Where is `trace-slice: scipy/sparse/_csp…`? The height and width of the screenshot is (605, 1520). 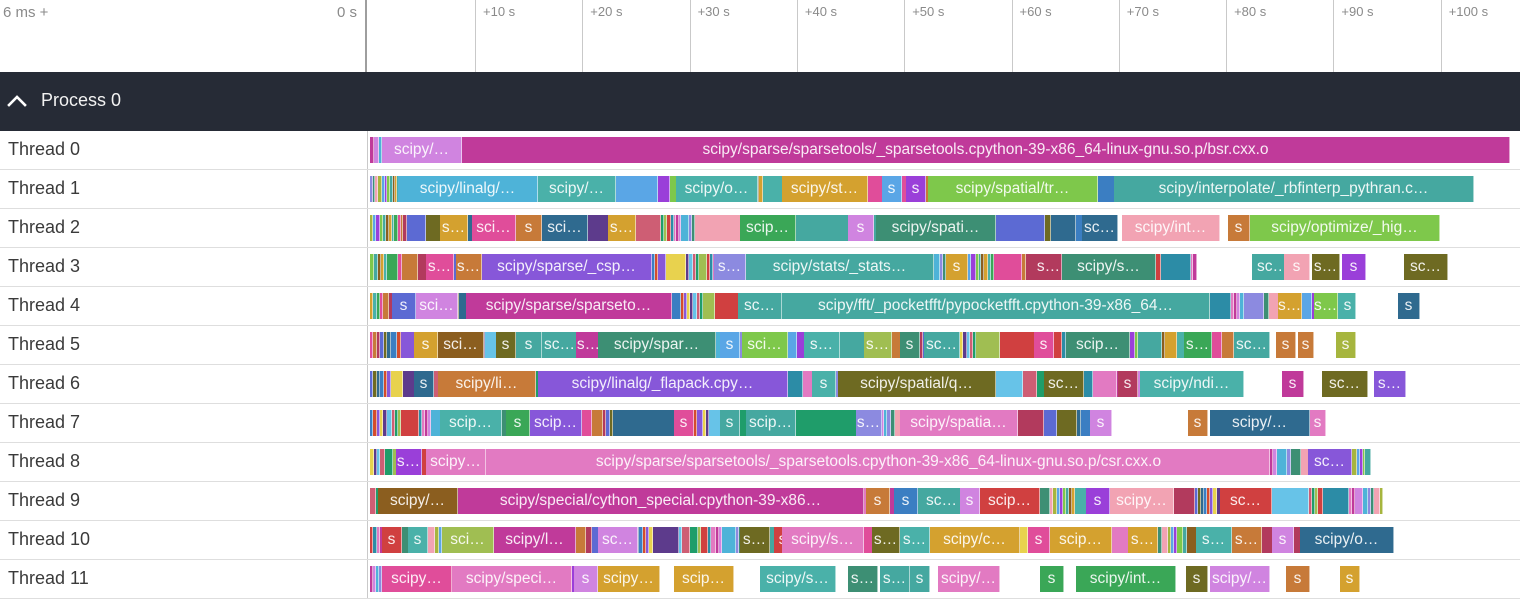
trace-slice: scipy/sparse/_csp… is located at coordinates (567, 267).